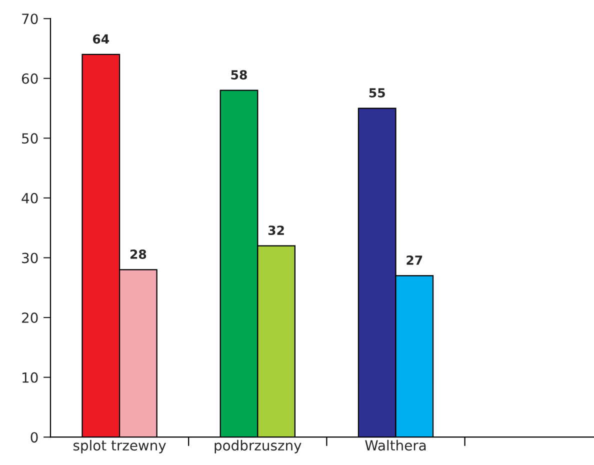  Describe the element at coordinates (138, 254) in the screenshot. I see `data-label: 28` at that location.